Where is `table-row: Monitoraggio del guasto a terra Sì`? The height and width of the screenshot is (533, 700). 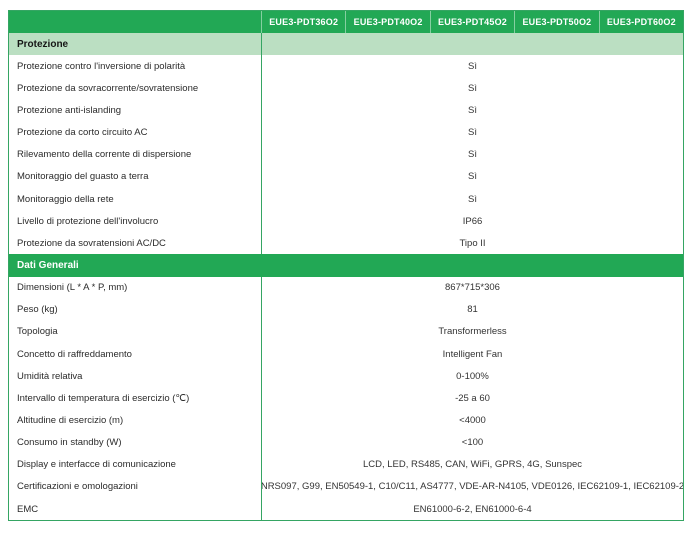 table-row: Monitoraggio del guasto a terra Sì is located at coordinates (346, 176).